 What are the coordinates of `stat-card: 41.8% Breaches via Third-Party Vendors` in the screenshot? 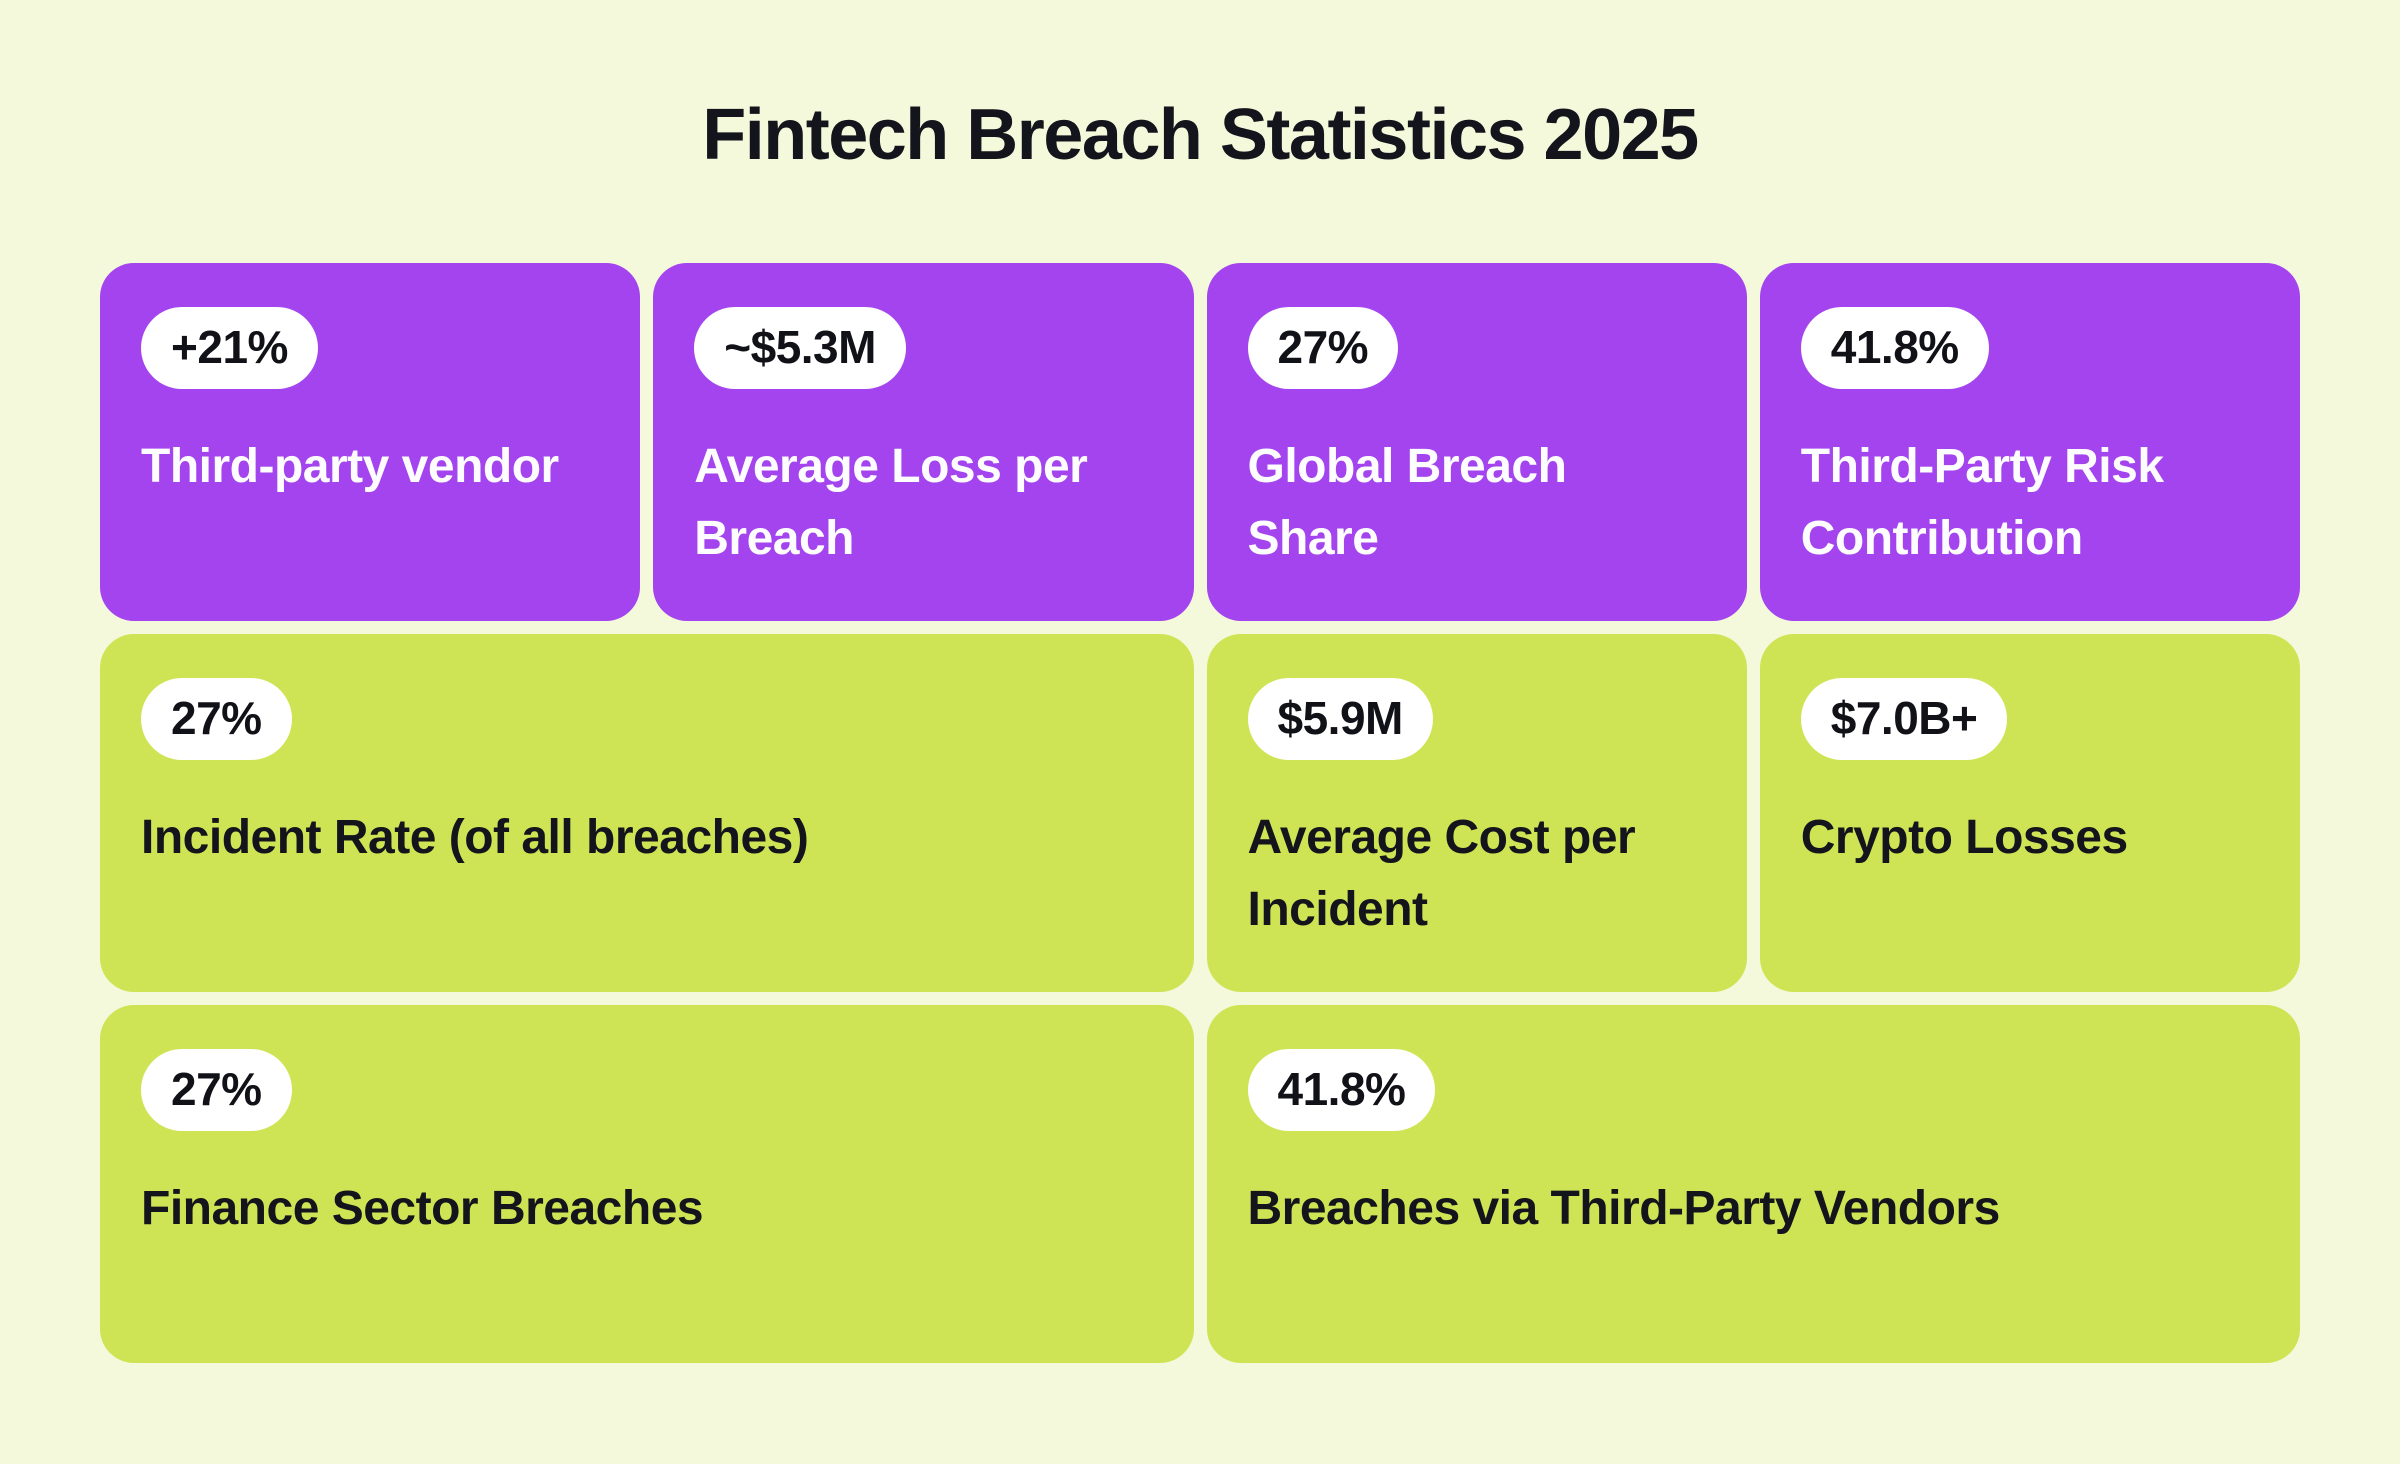 It's located at (1753, 1184).